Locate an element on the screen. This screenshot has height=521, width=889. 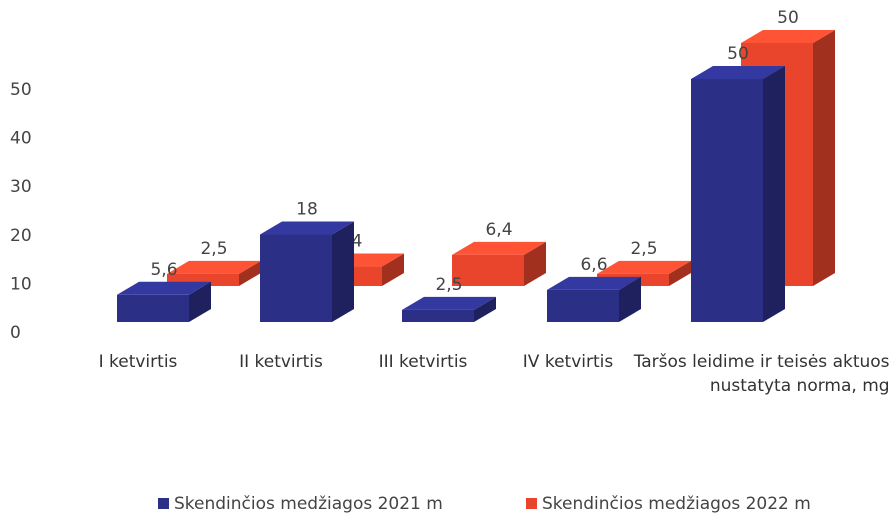
legend-label: Skendinčios medžiagos 2021 m is located at coordinates (308, 504).